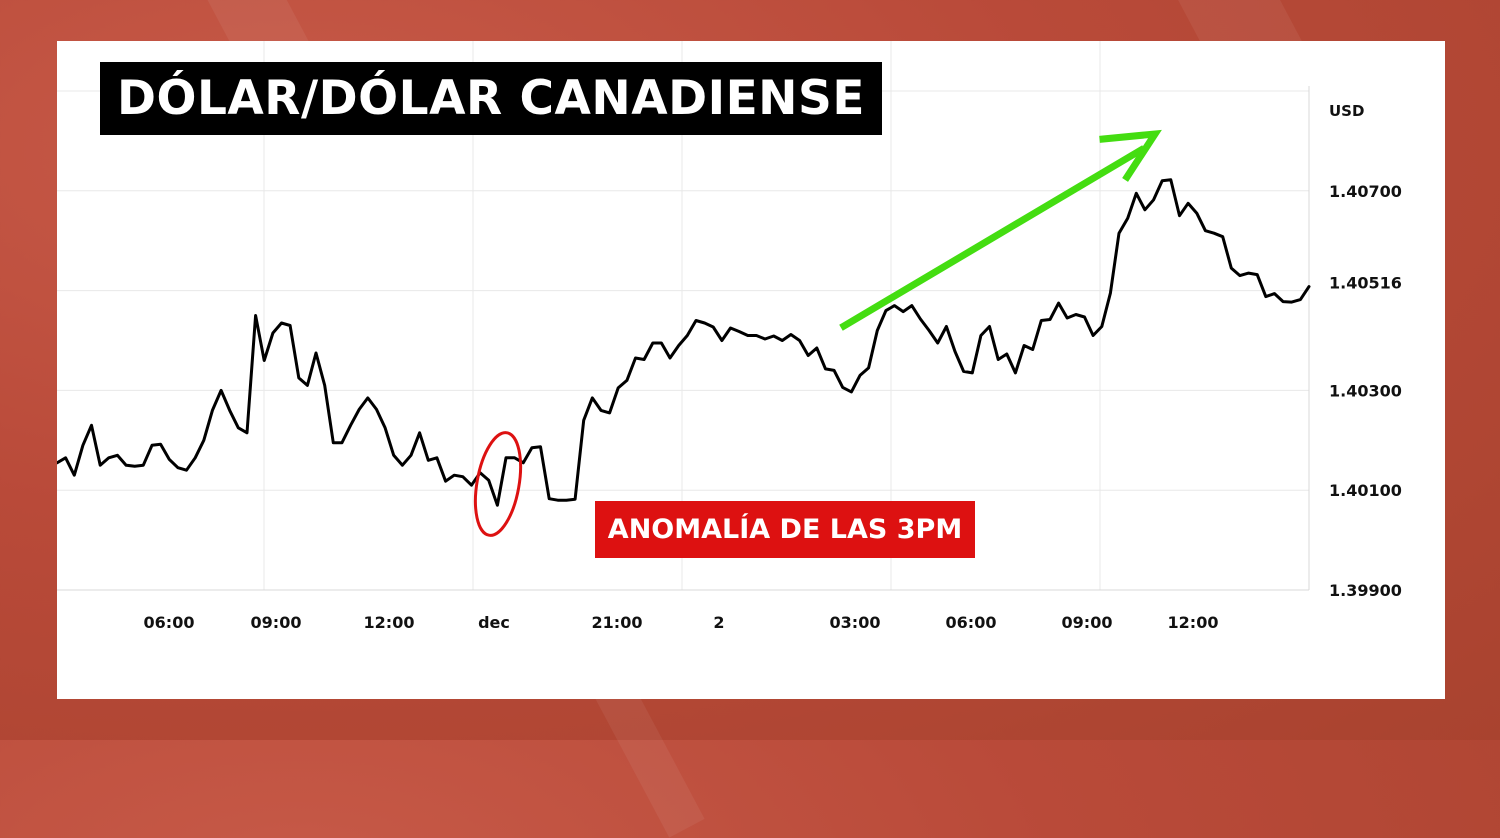 The height and width of the screenshot is (838, 1500). I want to click on y-tick-label: 1.40700, so click(1365, 191).